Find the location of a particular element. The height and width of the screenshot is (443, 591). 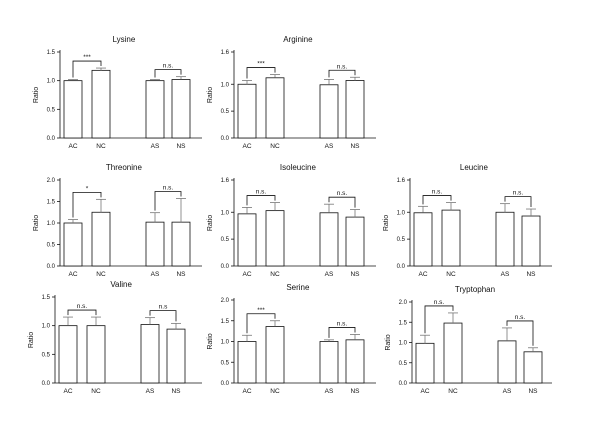

chart-panel-arginine: 0.0 0.5 1.0 1.6 Ratio Arginine AC NC AS NS *** n.s. is located at coordinates (291, 92).